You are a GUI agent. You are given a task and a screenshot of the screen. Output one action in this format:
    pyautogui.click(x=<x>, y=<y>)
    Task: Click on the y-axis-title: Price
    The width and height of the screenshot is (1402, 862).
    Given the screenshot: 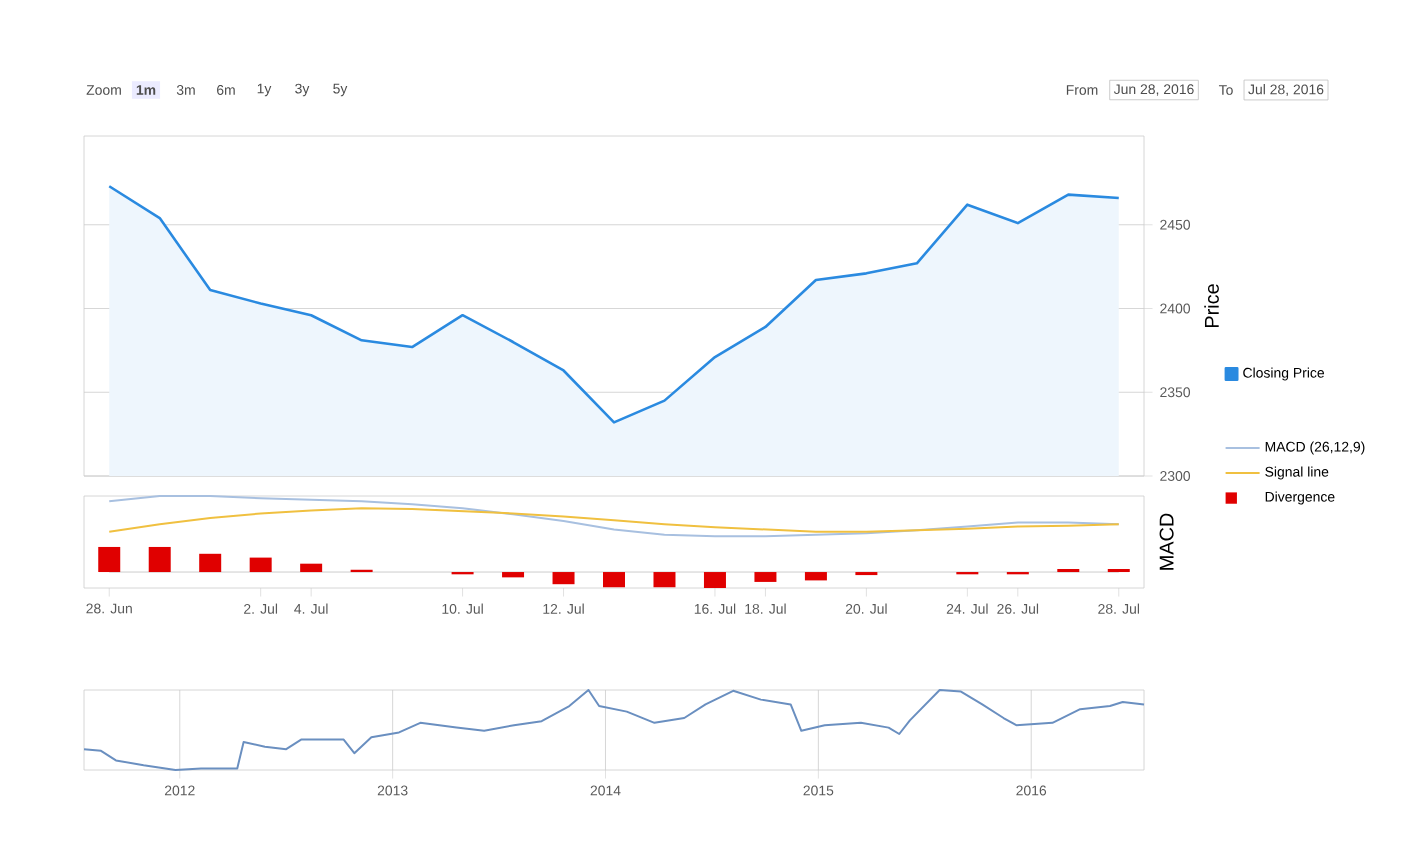 What is the action you would take?
    pyautogui.click(x=1211, y=306)
    